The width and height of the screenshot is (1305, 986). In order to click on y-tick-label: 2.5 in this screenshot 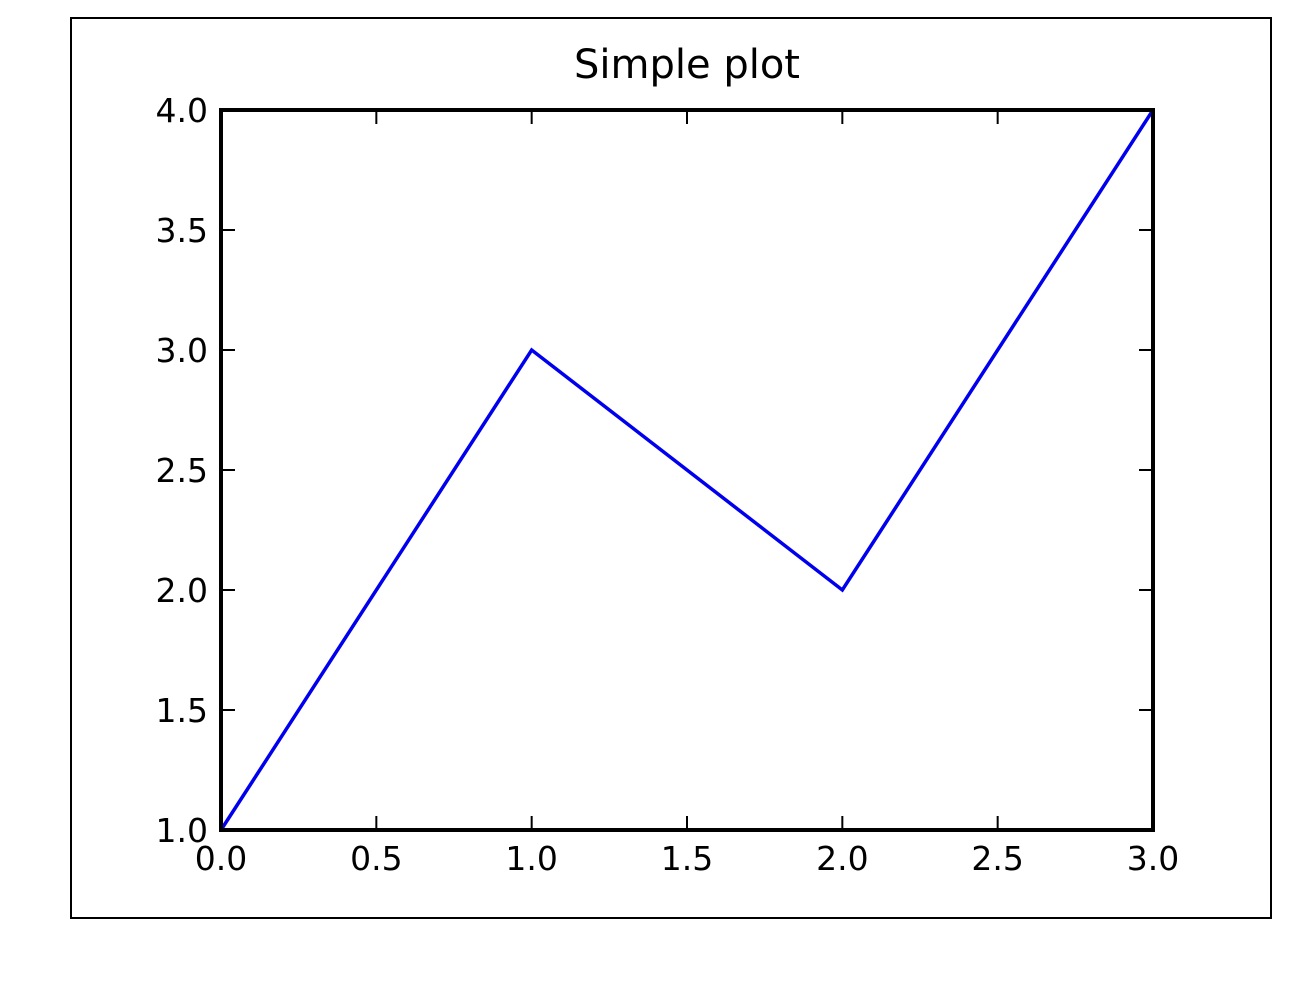, I will do `click(182, 470)`.